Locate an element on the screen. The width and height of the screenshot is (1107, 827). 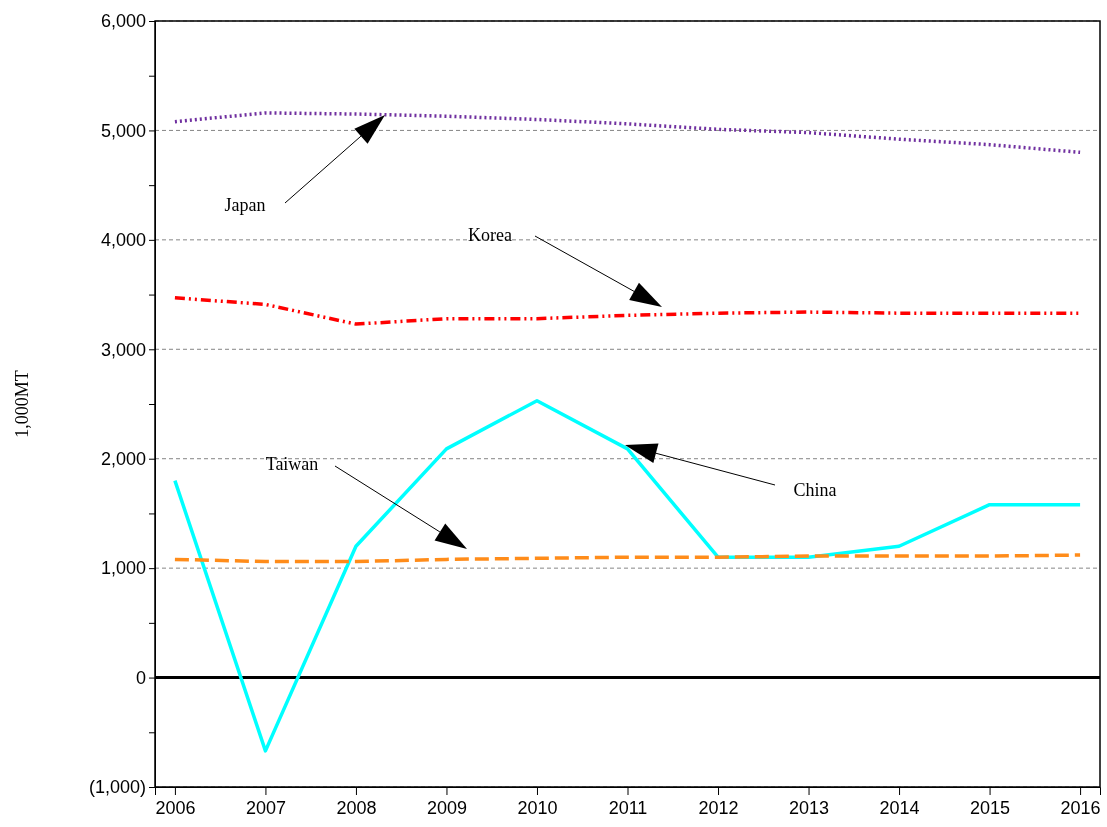
x-tick-label: 2009 is located at coordinates (446, 808).